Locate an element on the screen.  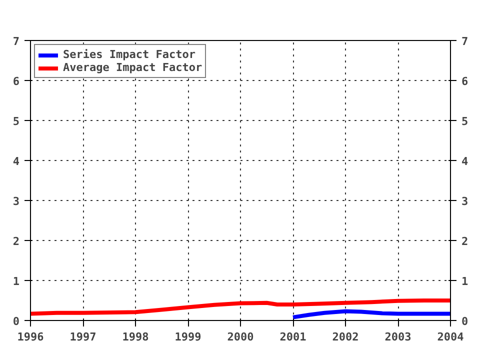
y-tick-label: 6 is located at coordinates (16, 81).